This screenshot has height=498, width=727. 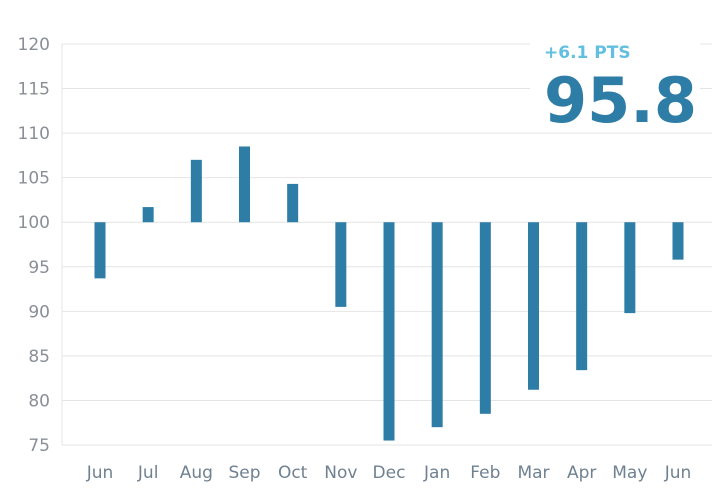 I want to click on x-tick-label: May, so click(x=629, y=473).